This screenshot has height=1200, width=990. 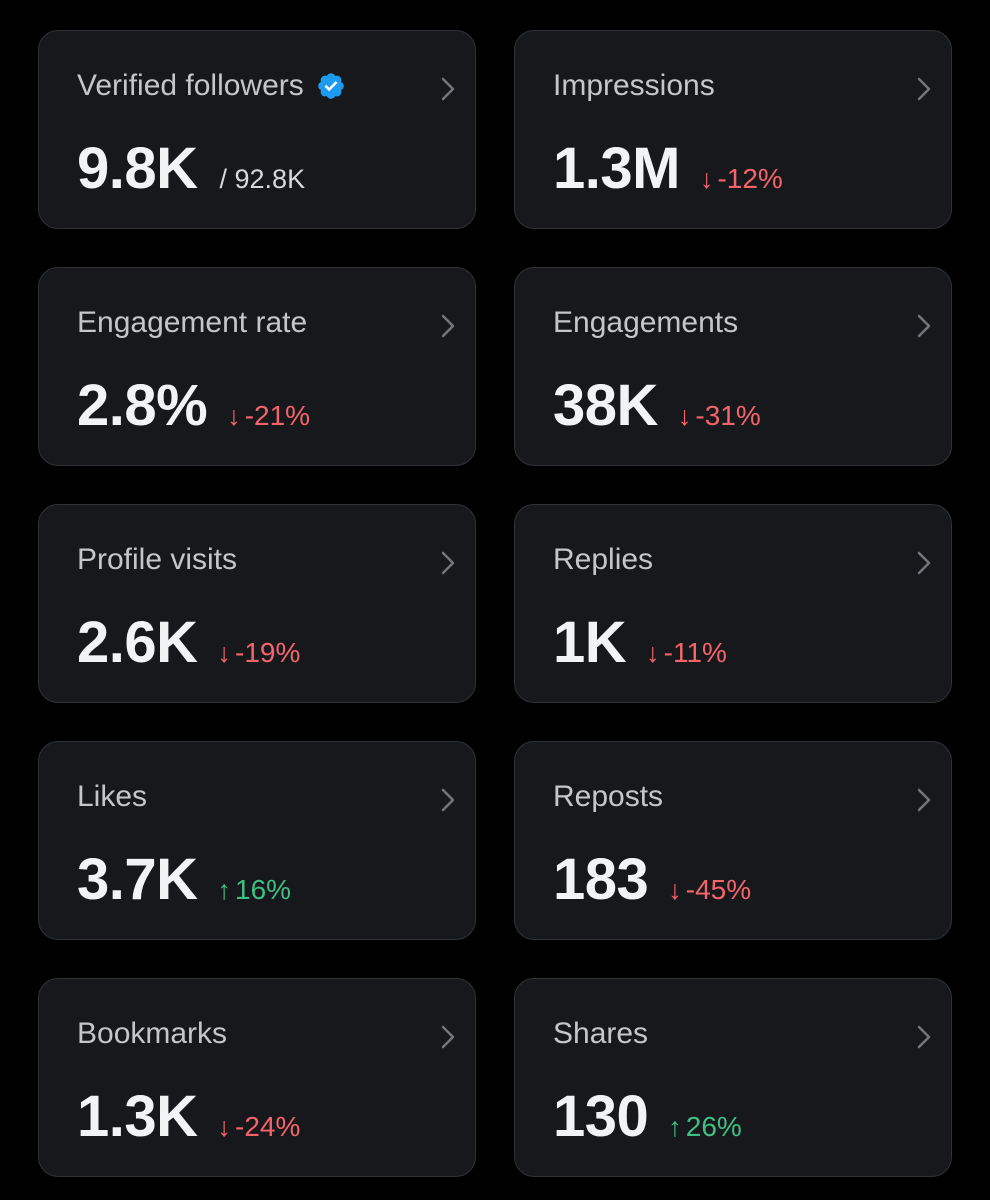 What do you see at coordinates (262, 179) in the screenshot?
I see `metric-total: / 92.8K` at bounding box center [262, 179].